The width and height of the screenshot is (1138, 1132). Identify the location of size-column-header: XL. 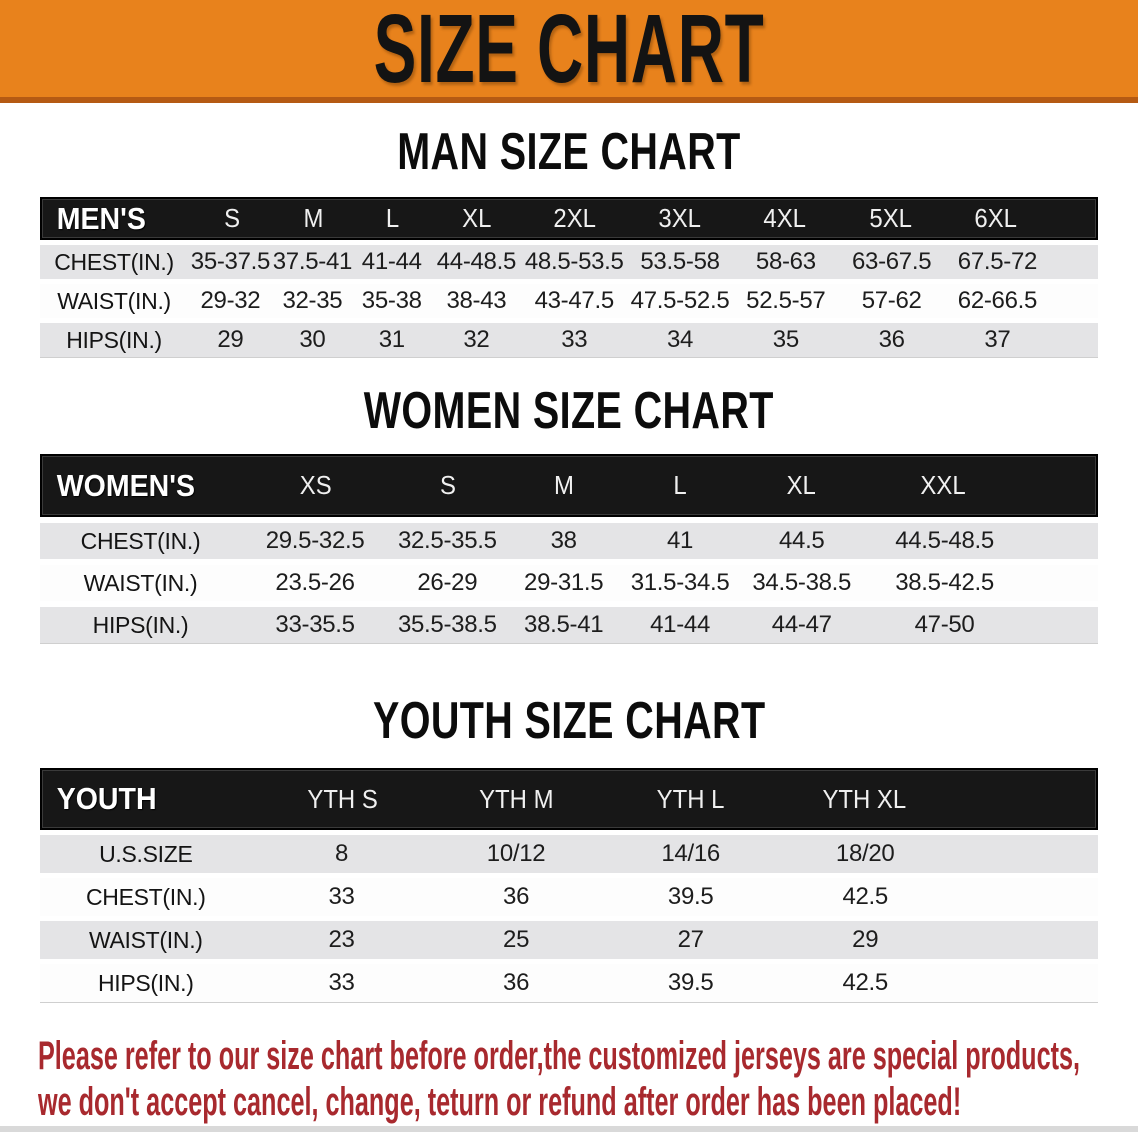
(477, 218).